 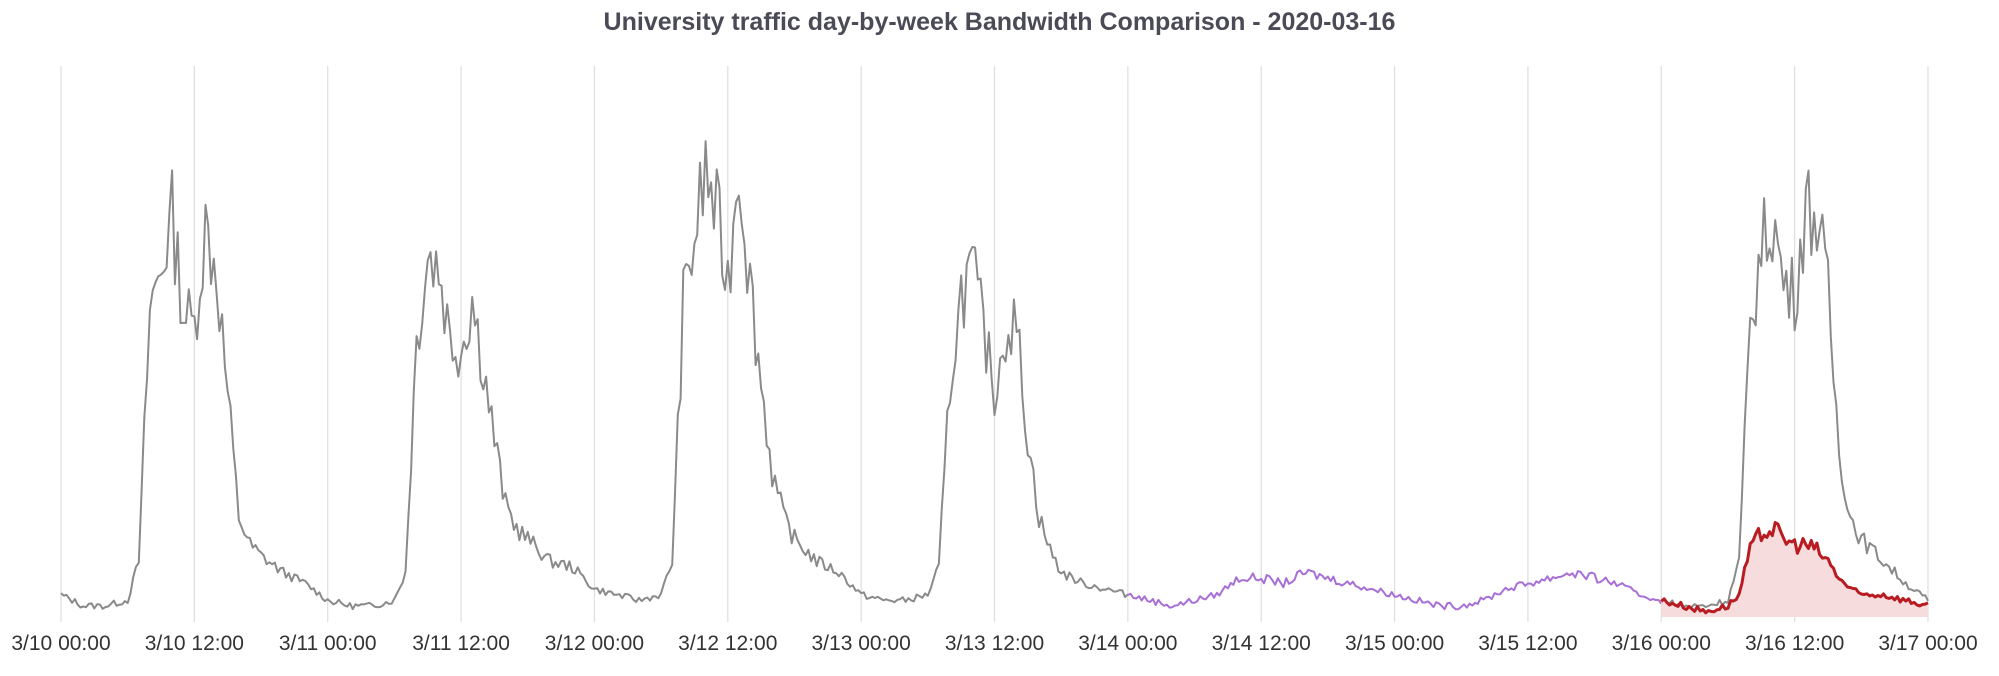 What do you see at coordinates (1927, 643) in the screenshot?
I see `x-tick-label: 3/17 00:00` at bounding box center [1927, 643].